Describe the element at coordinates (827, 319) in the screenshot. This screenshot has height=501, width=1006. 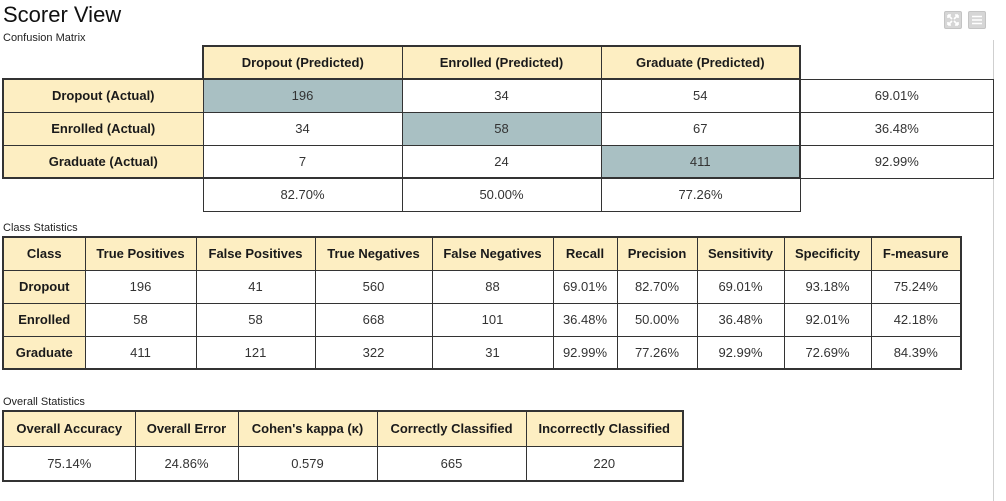
I see `stat-cell: 92.01%` at that location.